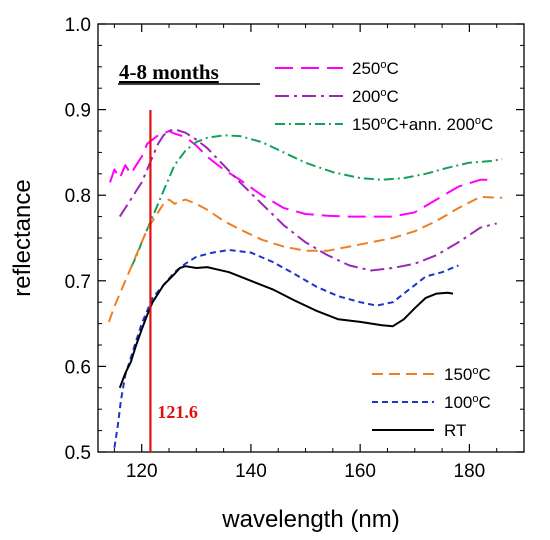 The width and height of the screenshot is (550, 540). What do you see at coordinates (142, 471) in the screenshot?
I see `x-tick-label: 120` at bounding box center [142, 471].